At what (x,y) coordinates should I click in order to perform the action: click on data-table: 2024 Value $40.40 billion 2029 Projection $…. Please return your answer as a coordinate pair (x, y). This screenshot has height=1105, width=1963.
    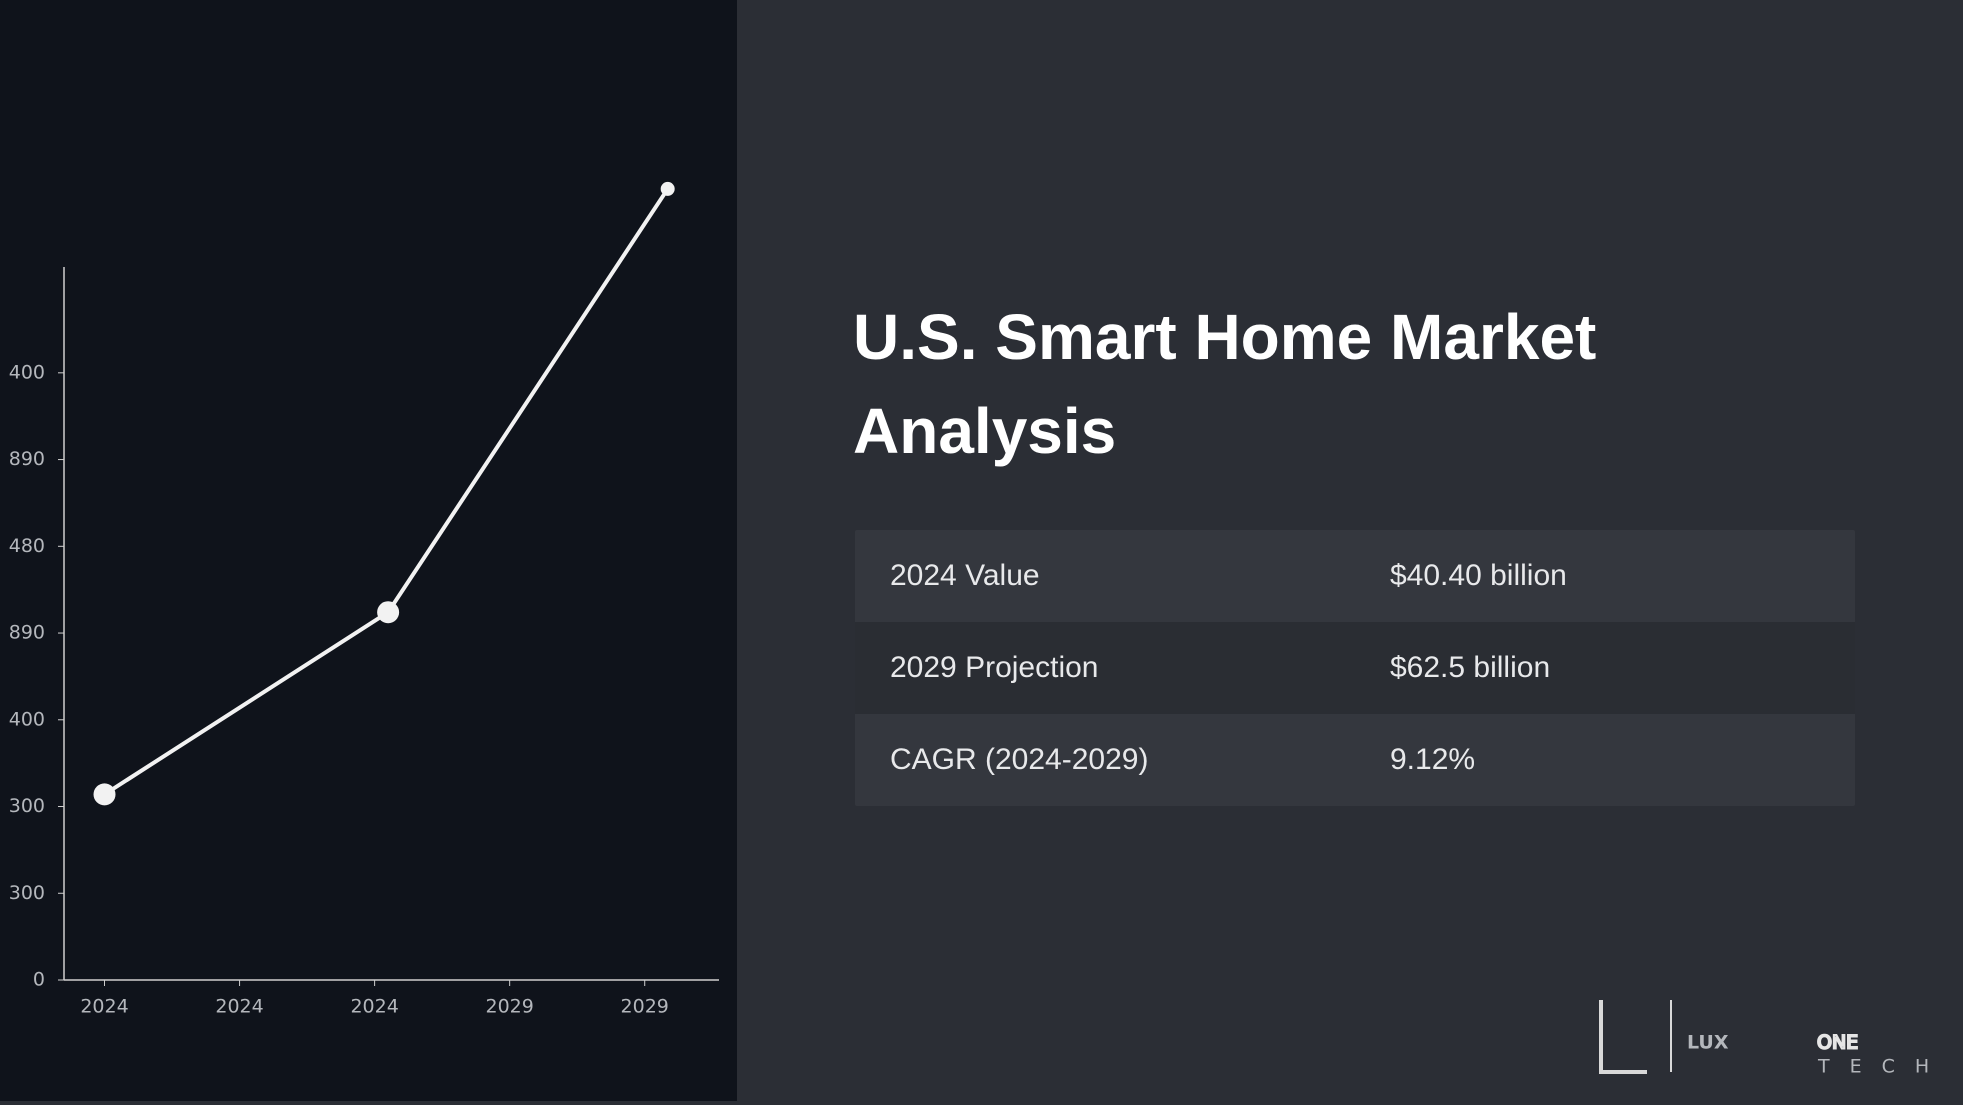
    Looking at the image, I should click on (1355, 668).